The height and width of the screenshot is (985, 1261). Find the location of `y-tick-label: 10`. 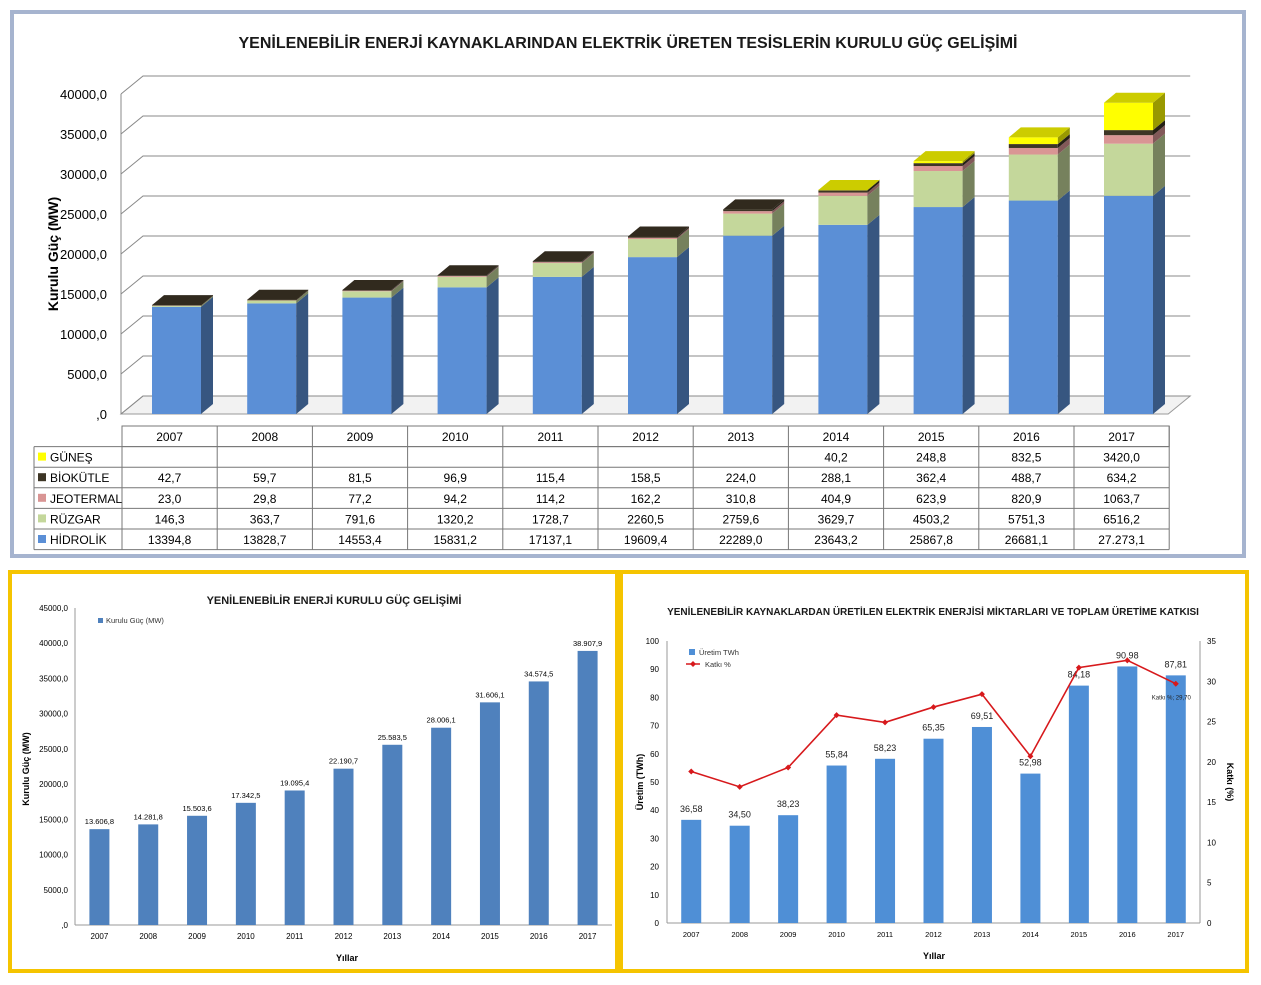

y-tick-label: 10 is located at coordinates (654, 895).